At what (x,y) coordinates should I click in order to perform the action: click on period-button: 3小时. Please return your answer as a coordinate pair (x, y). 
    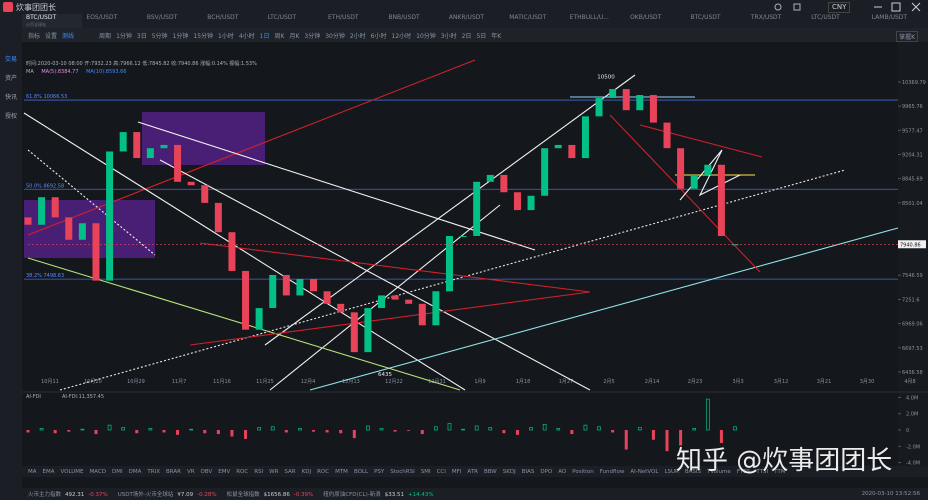
    Looking at the image, I should click on (448, 36).